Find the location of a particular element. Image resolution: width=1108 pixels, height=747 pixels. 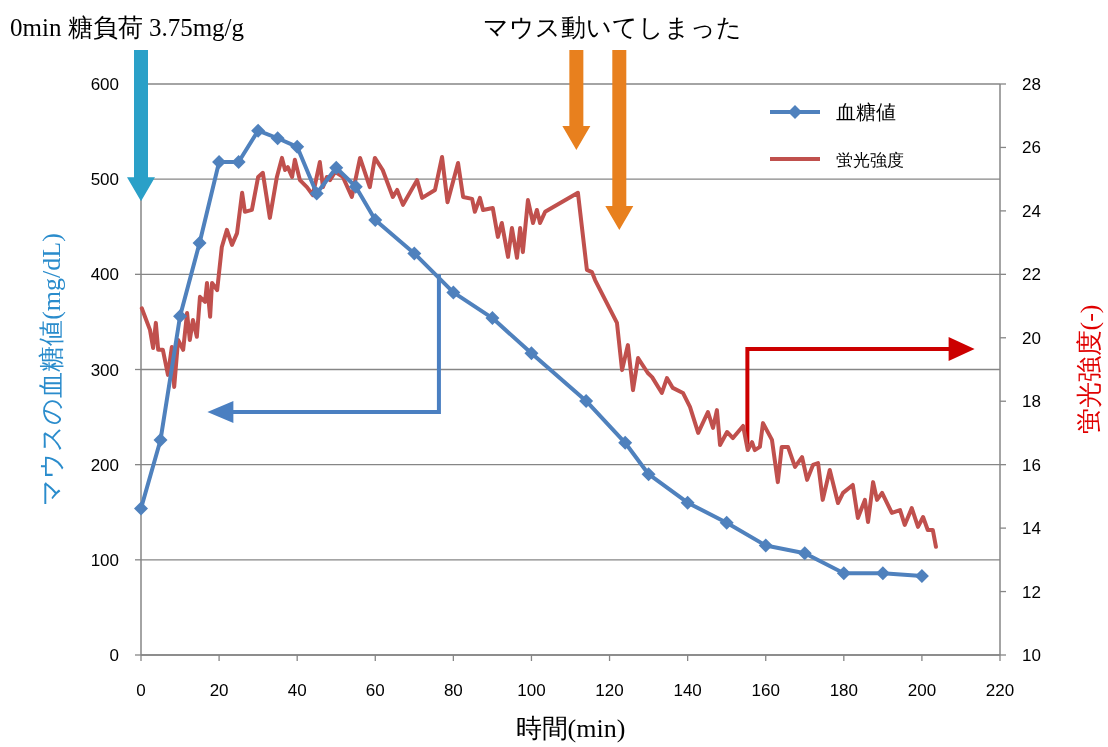

y-axis-title: マウスの血糖値(mg/dL) is located at coordinates (51, 369).